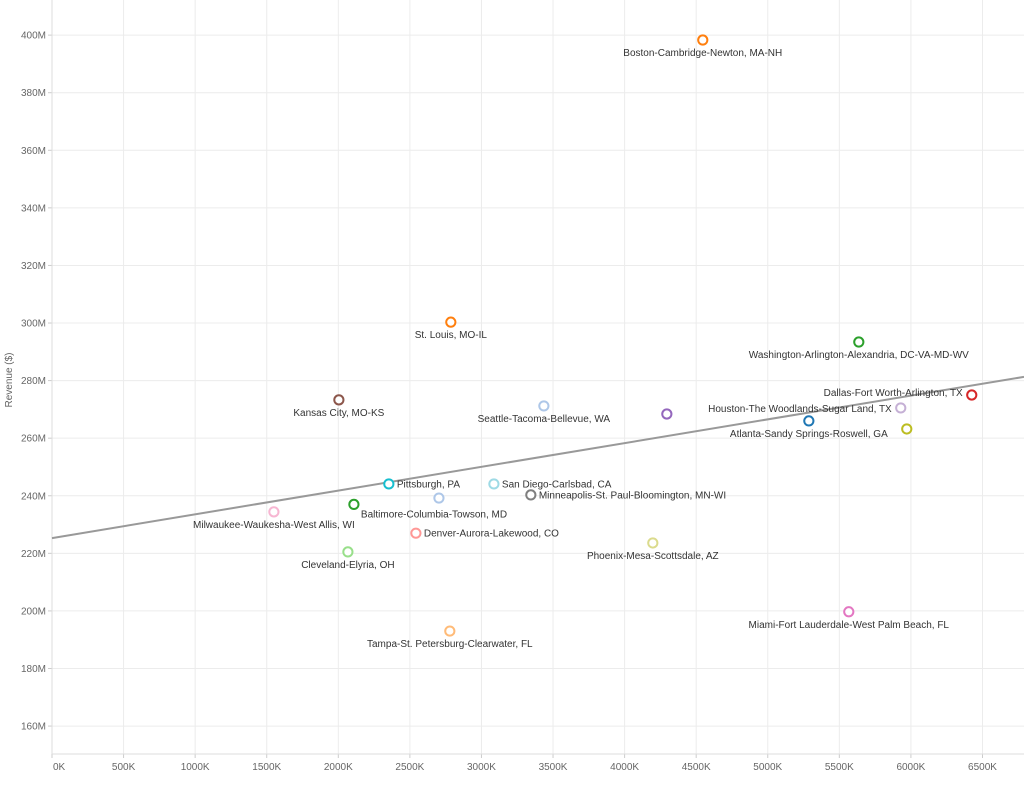 The height and width of the screenshot is (789, 1024). Describe the element at coordinates (33, 324) in the screenshot. I see `y-tick-label: 300M` at that location.